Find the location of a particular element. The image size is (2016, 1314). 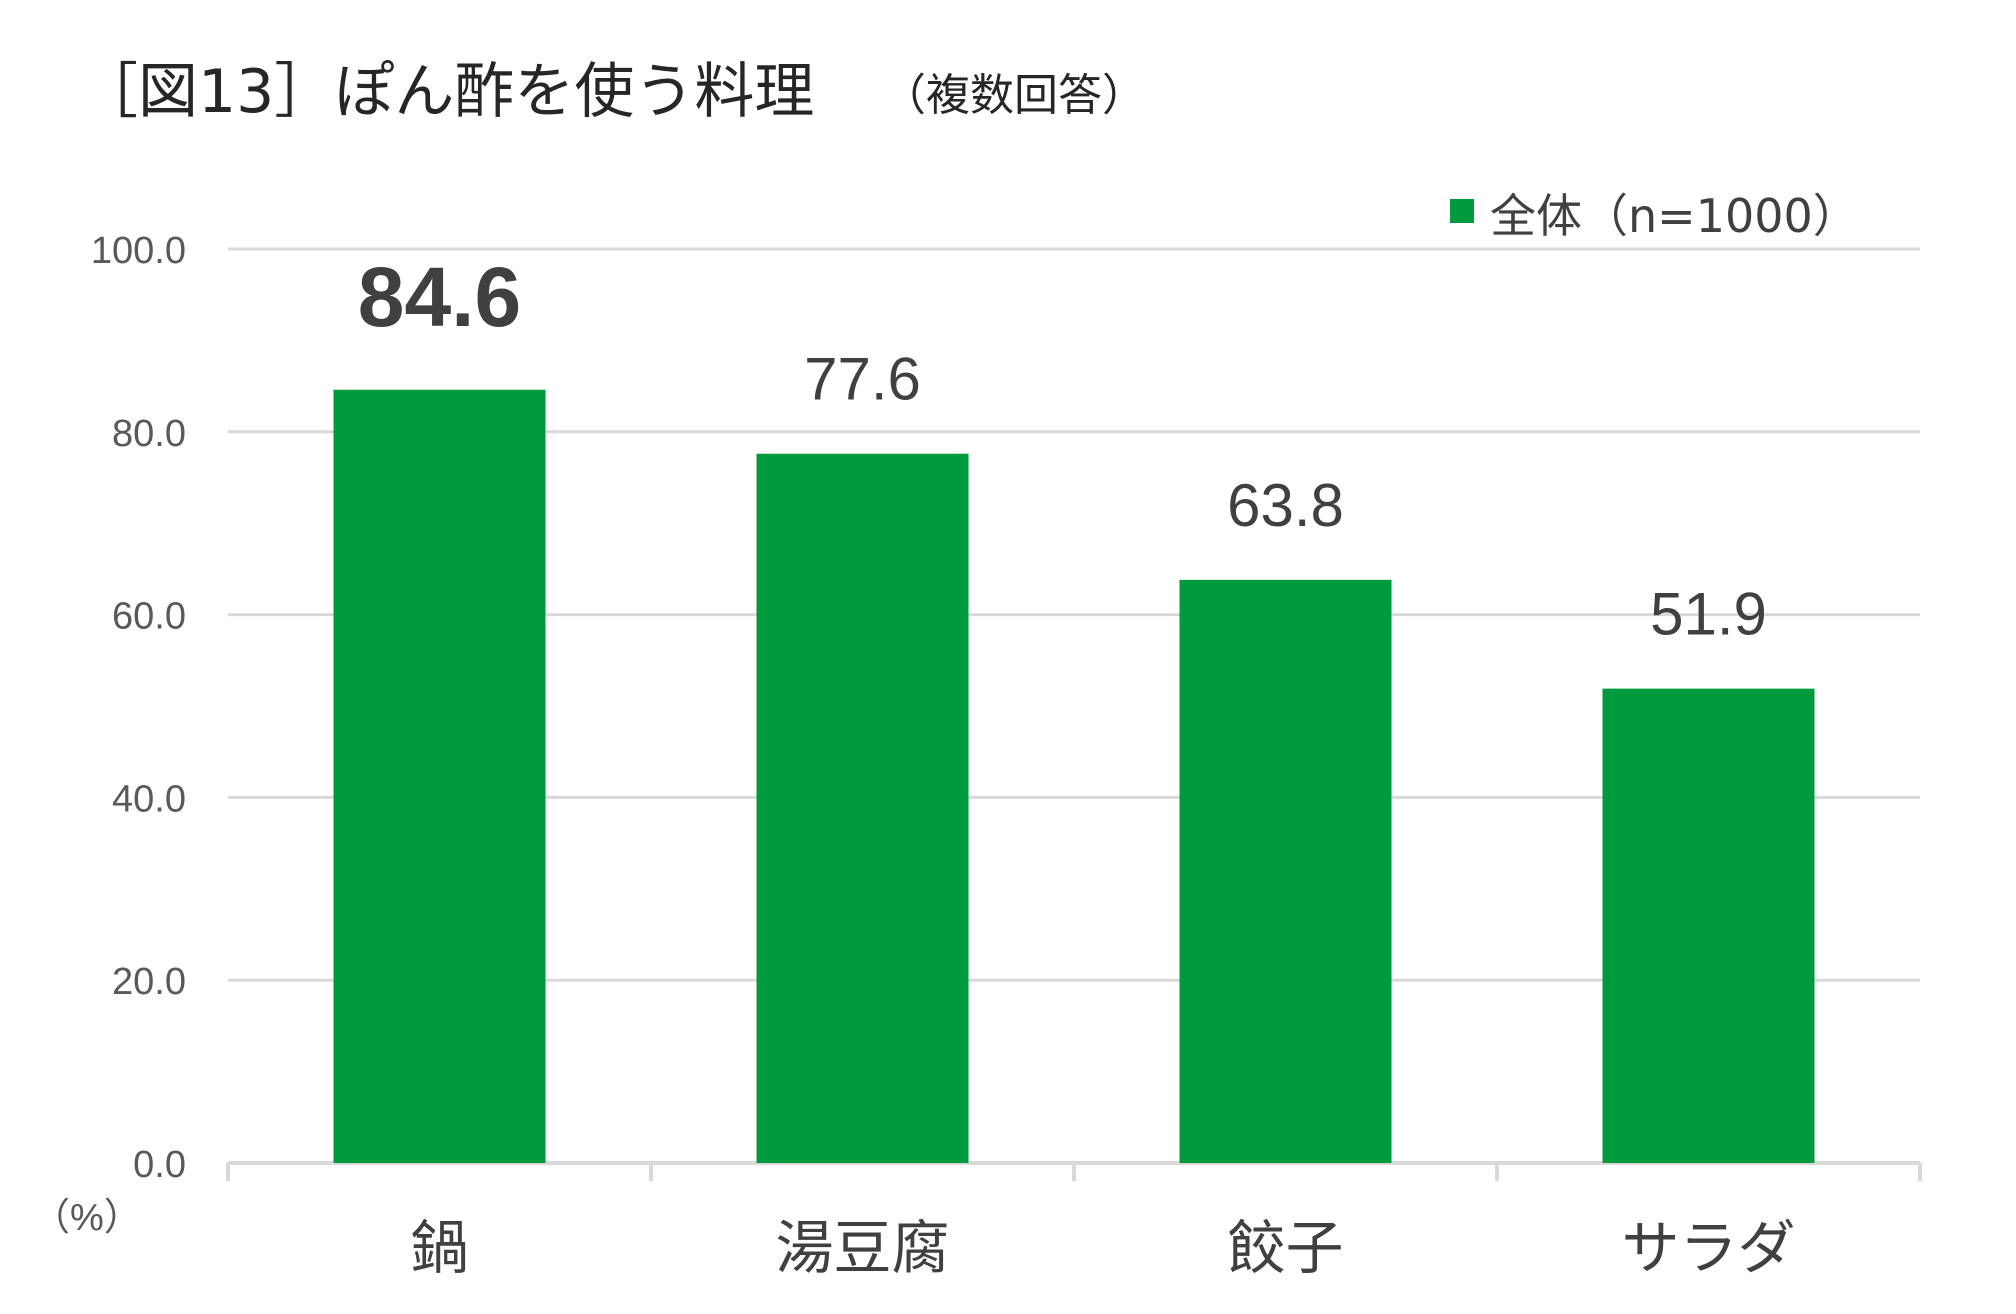

chart-title-group: ［図13］ぽん酢を使う料理 （複数回答） is located at coordinates (612, 92).